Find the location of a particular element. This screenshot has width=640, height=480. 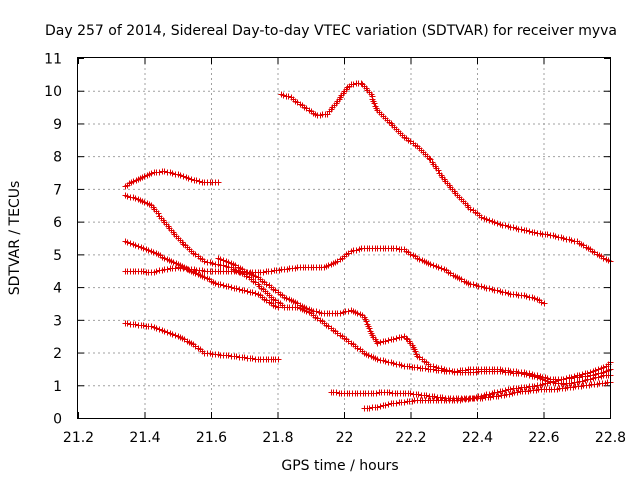

x-tick-label: 21.2 is located at coordinates (78, 438).